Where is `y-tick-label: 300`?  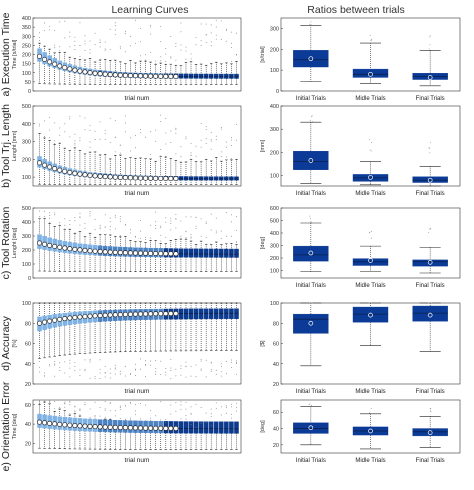 y-tick-label: 300 is located at coordinates (26, 237).